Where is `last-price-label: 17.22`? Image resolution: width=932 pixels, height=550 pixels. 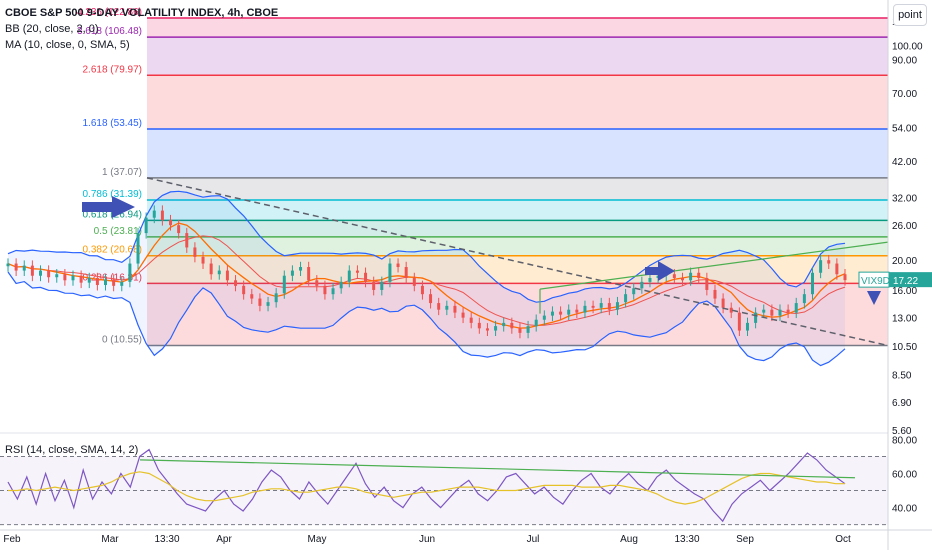
last-price-label: 17.22 is located at coordinates (905, 281).